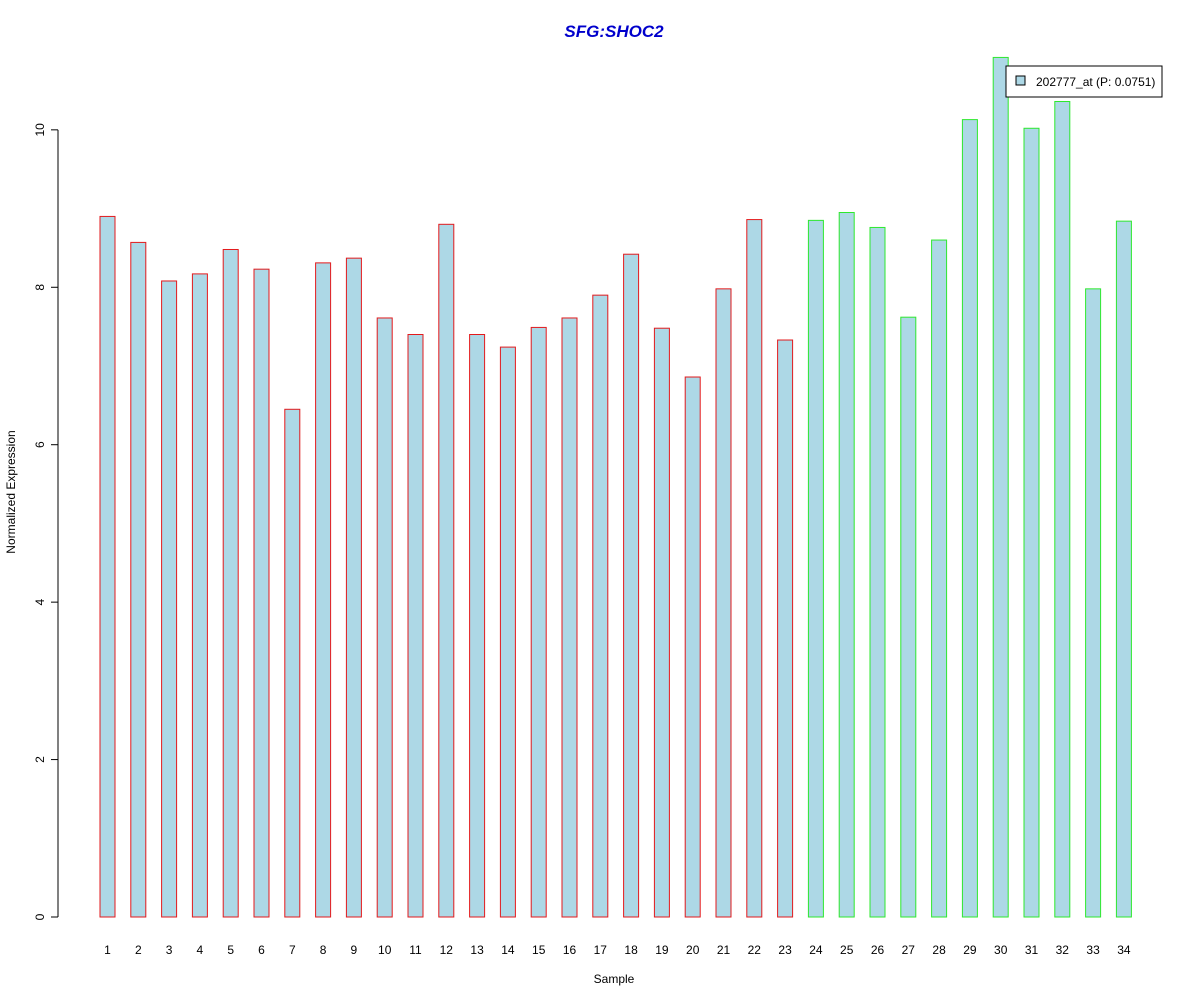  What do you see at coordinates (415, 950) in the screenshot?
I see `x-tick-label: 11` at bounding box center [415, 950].